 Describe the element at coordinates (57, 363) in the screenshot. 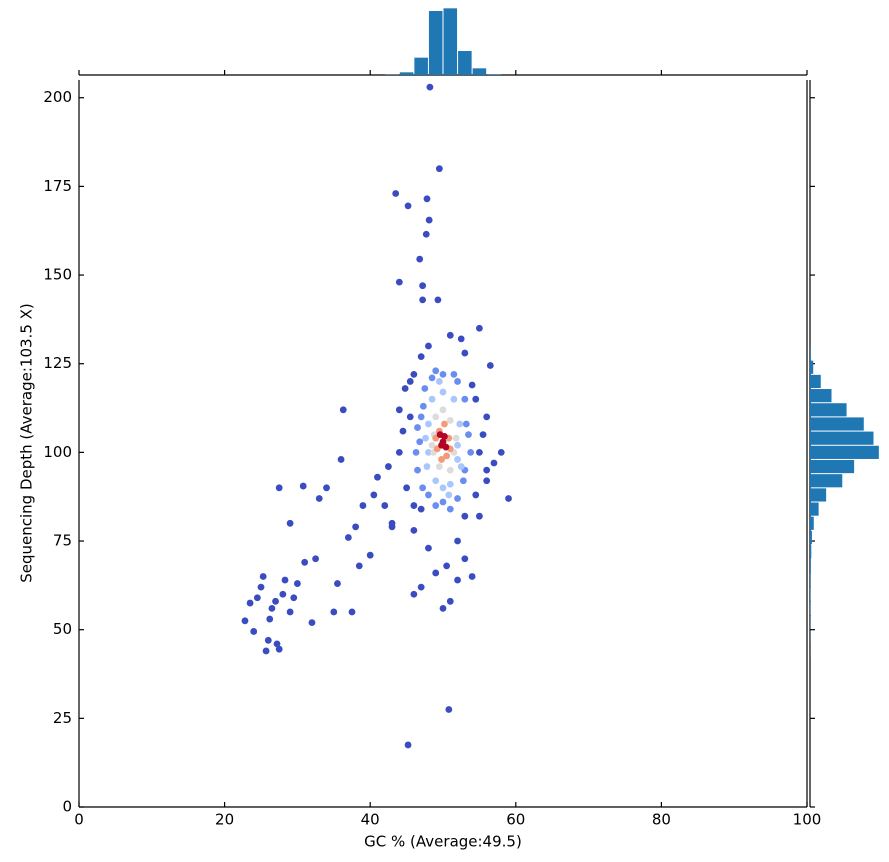

I see `y-tick-label: 125` at that location.